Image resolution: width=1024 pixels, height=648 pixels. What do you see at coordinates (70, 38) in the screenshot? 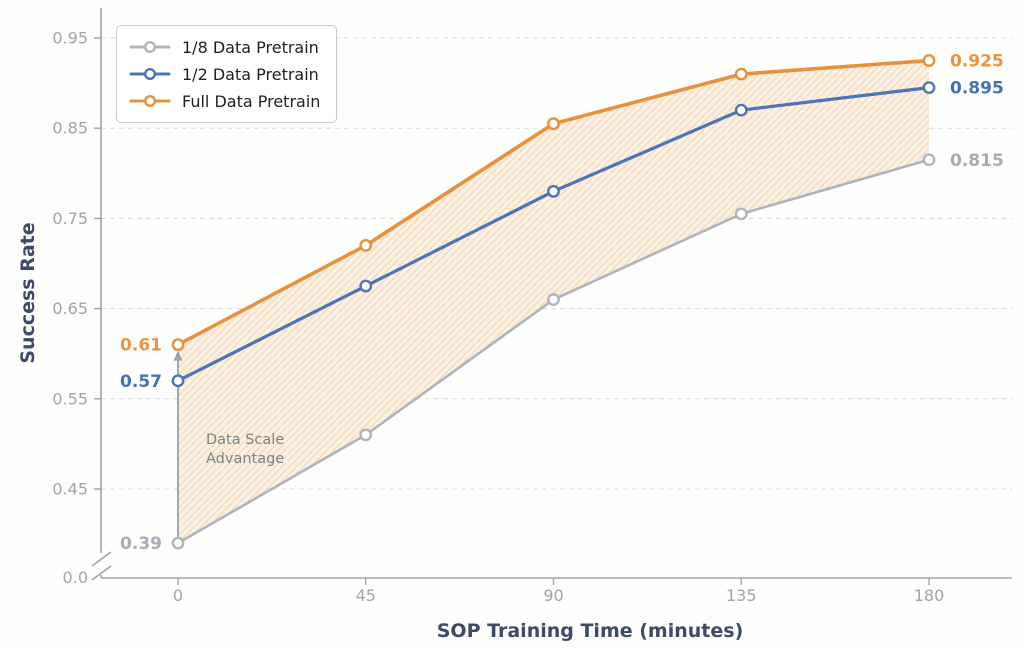
I see `y-tick-label: 0.95` at bounding box center [70, 38].